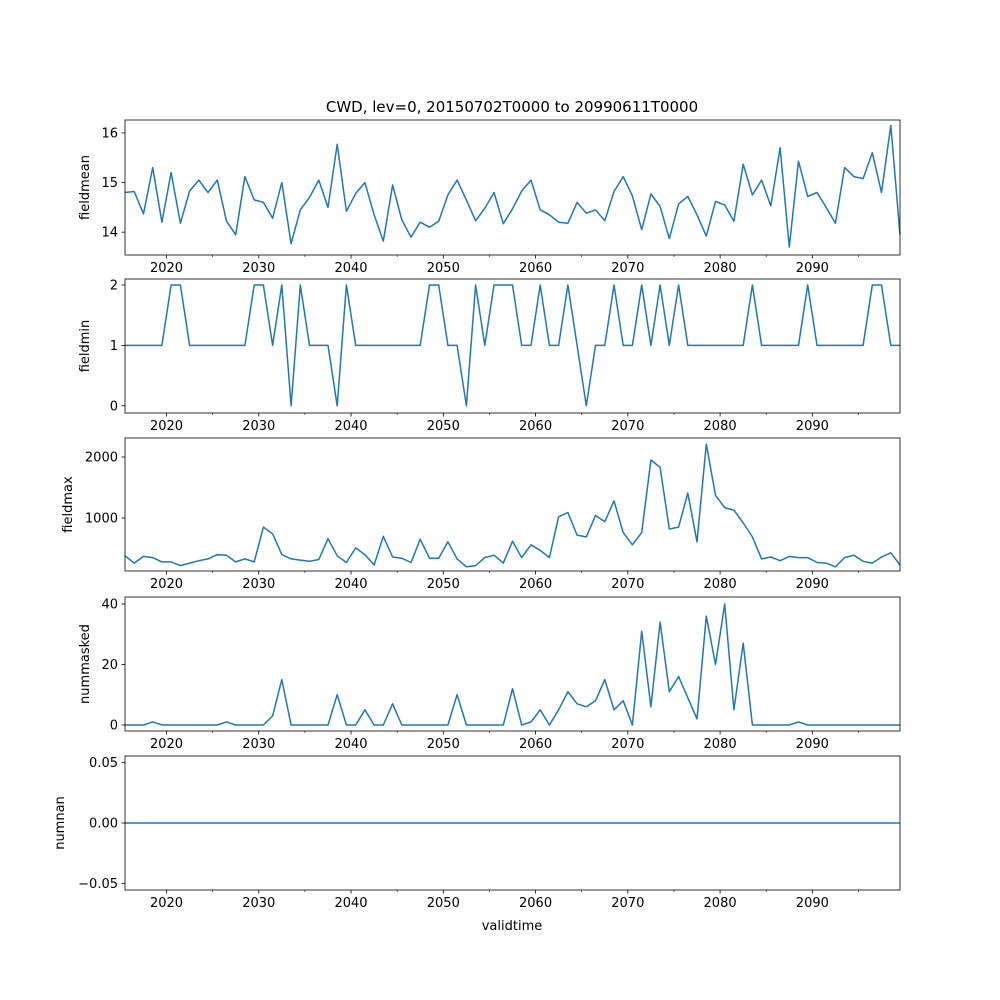  I want to click on y-tick-label: 15, so click(109, 183).